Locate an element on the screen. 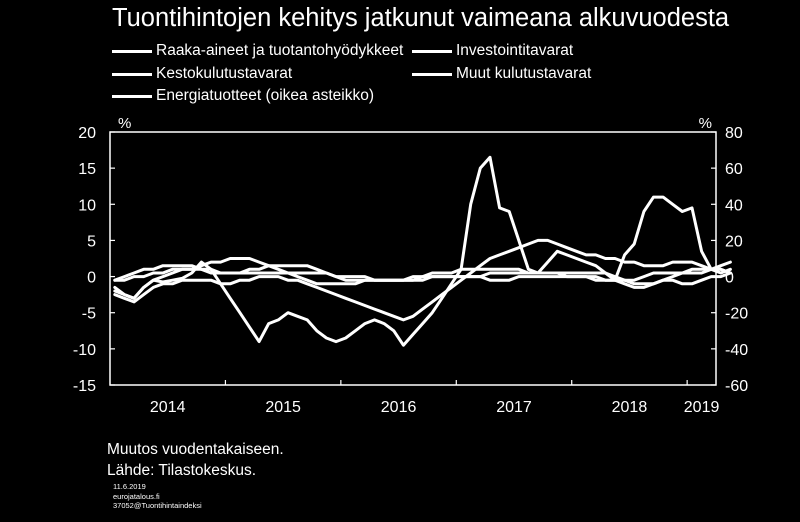 Image resolution: width=800 pixels, height=522 pixels. y-tick-label: 15 is located at coordinates (87, 169).